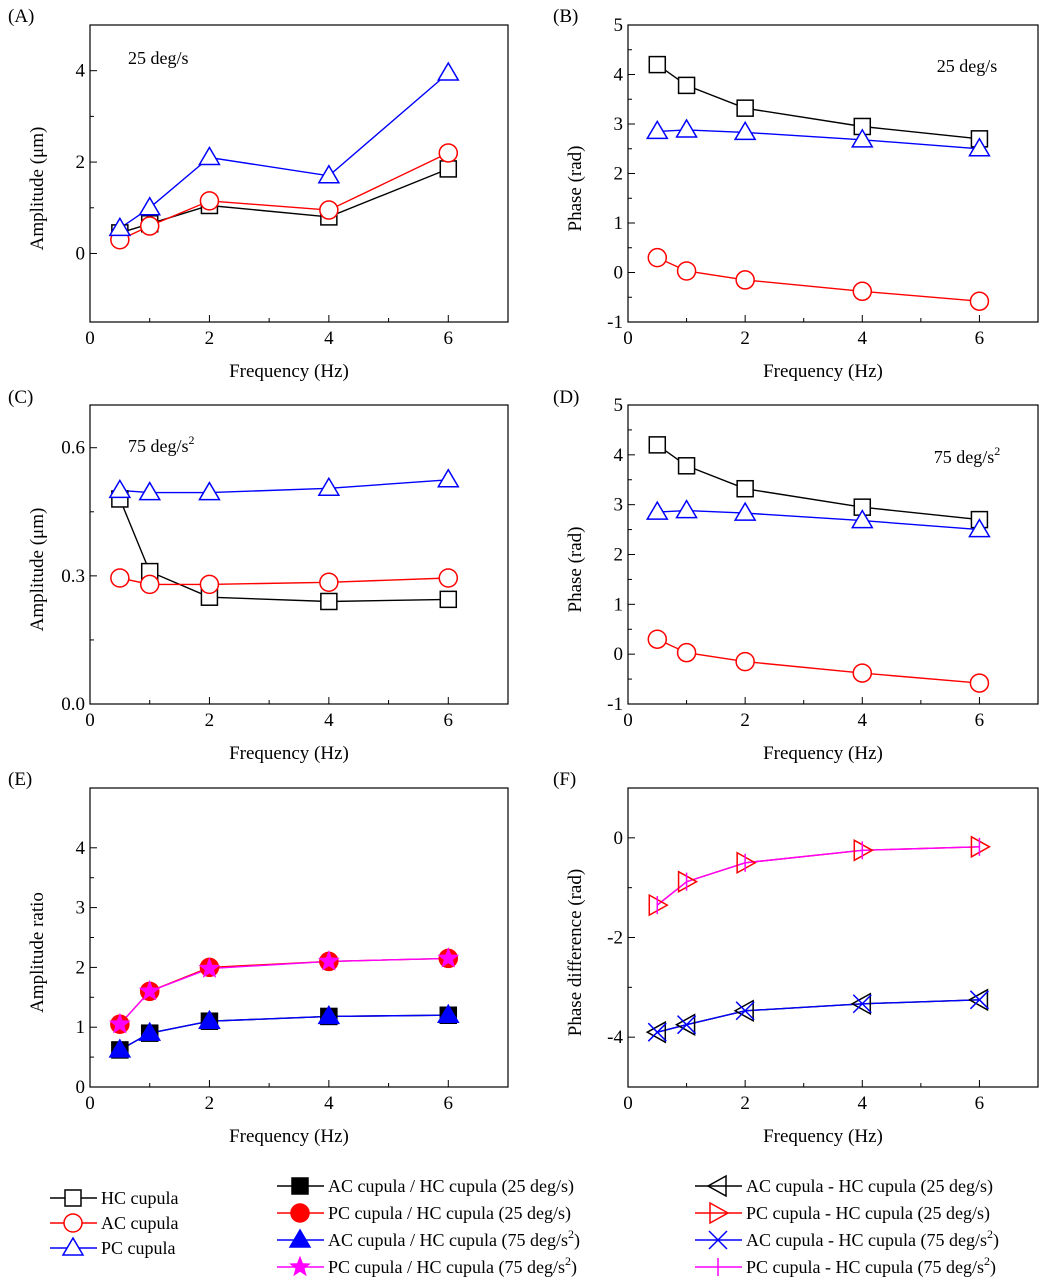  What do you see at coordinates (451, 1186) in the screenshot?
I see `legend-label: AC cupula / HC cupula (25 deg/s)` at bounding box center [451, 1186].